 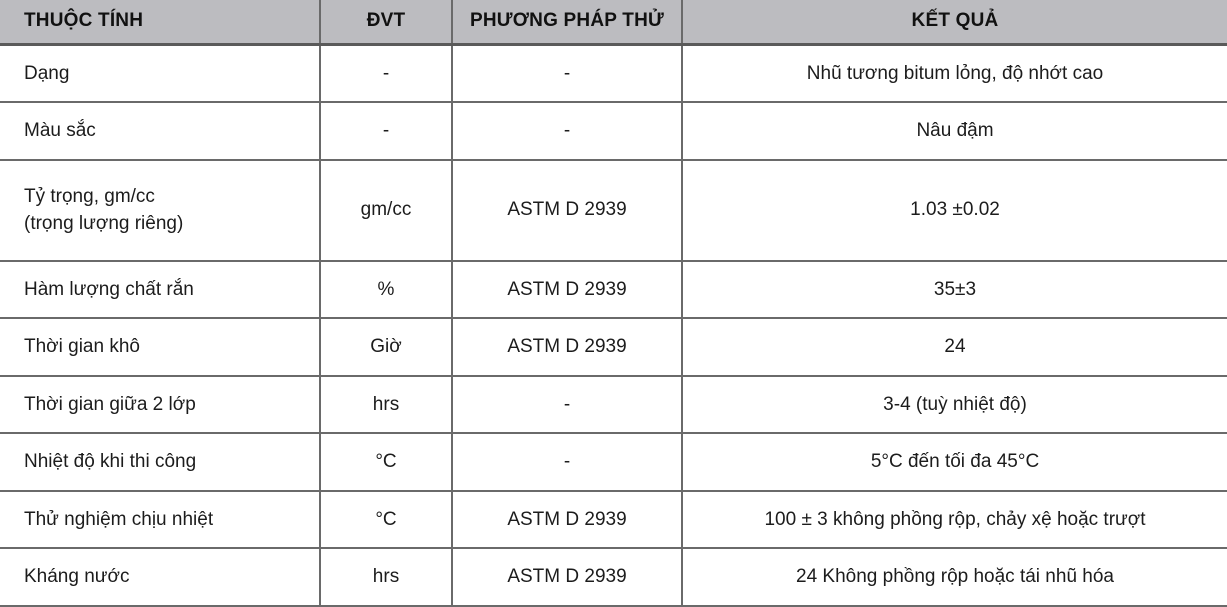 I want to click on cell-attribute: Thử nghiệm chịu nhiệt, so click(x=160, y=520).